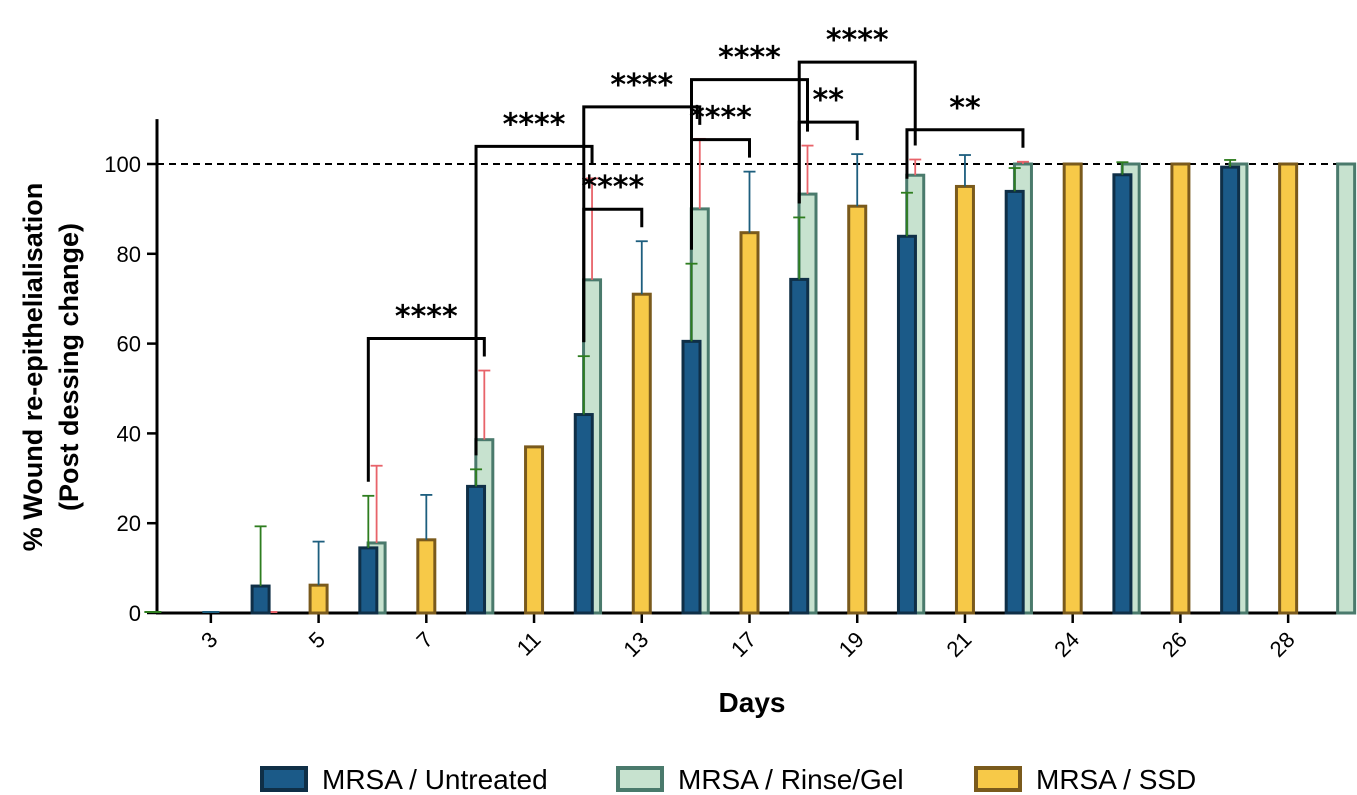 This screenshot has width=1357, height=795. I want to click on y-tick-label: 100, so click(122, 164).